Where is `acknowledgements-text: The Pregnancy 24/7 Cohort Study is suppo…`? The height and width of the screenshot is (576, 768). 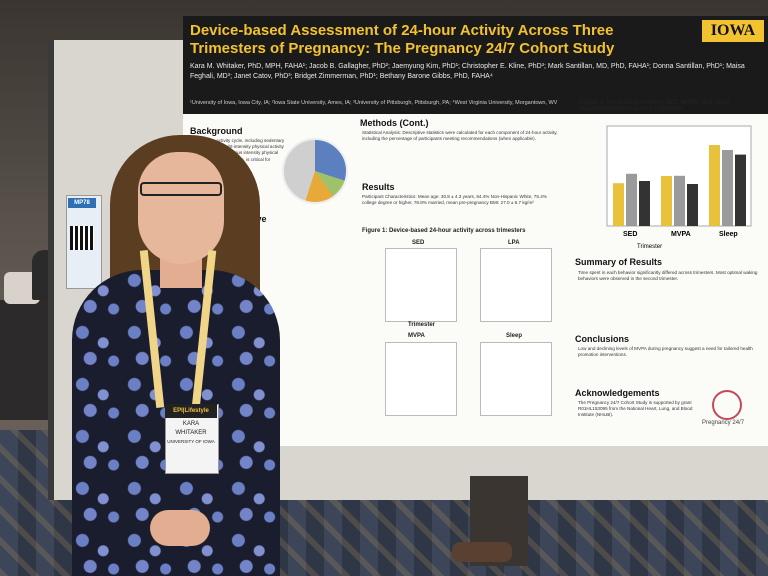 acknowledgements-text: The Pregnancy 24/7 Cohort Study is suppo… is located at coordinates (635, 409).